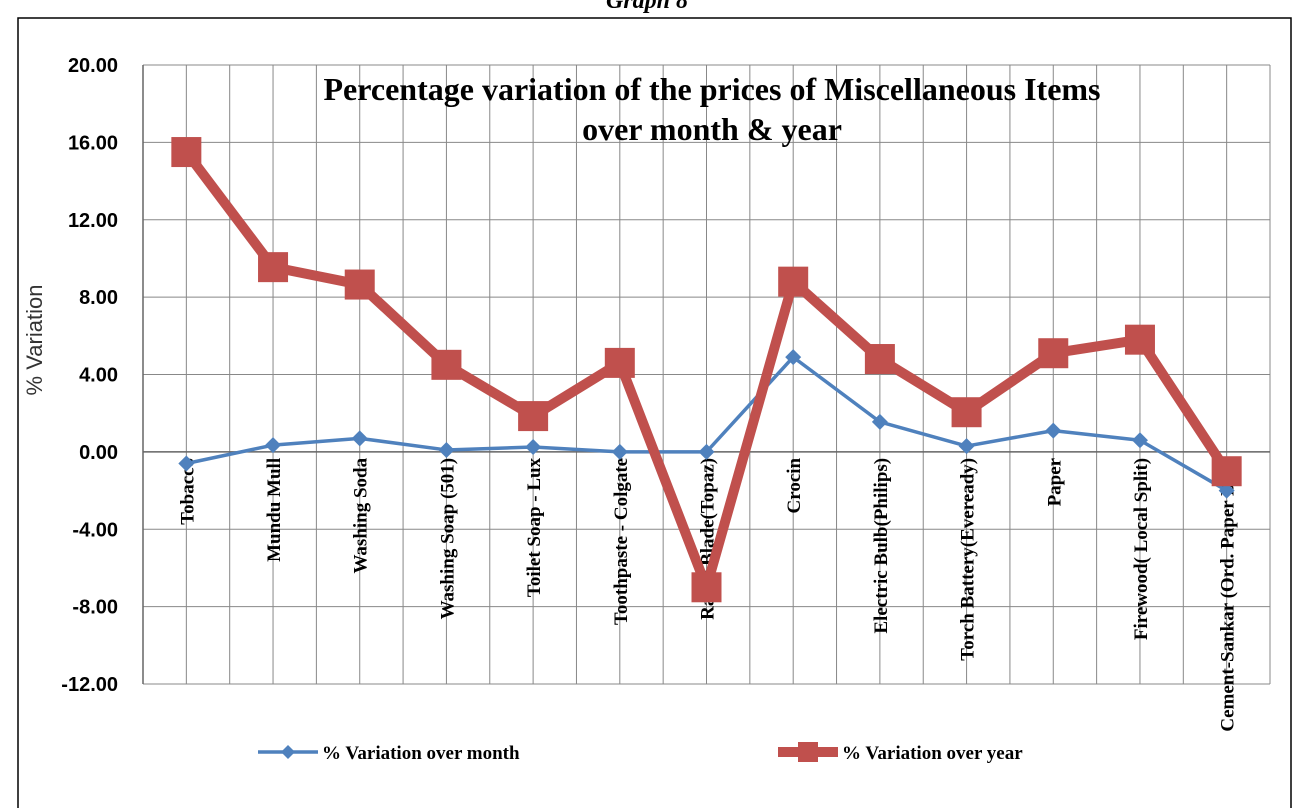 This screenshot has width=1294, height=808. I want to click on y-axis-label: % Variation, so click(34, 340).